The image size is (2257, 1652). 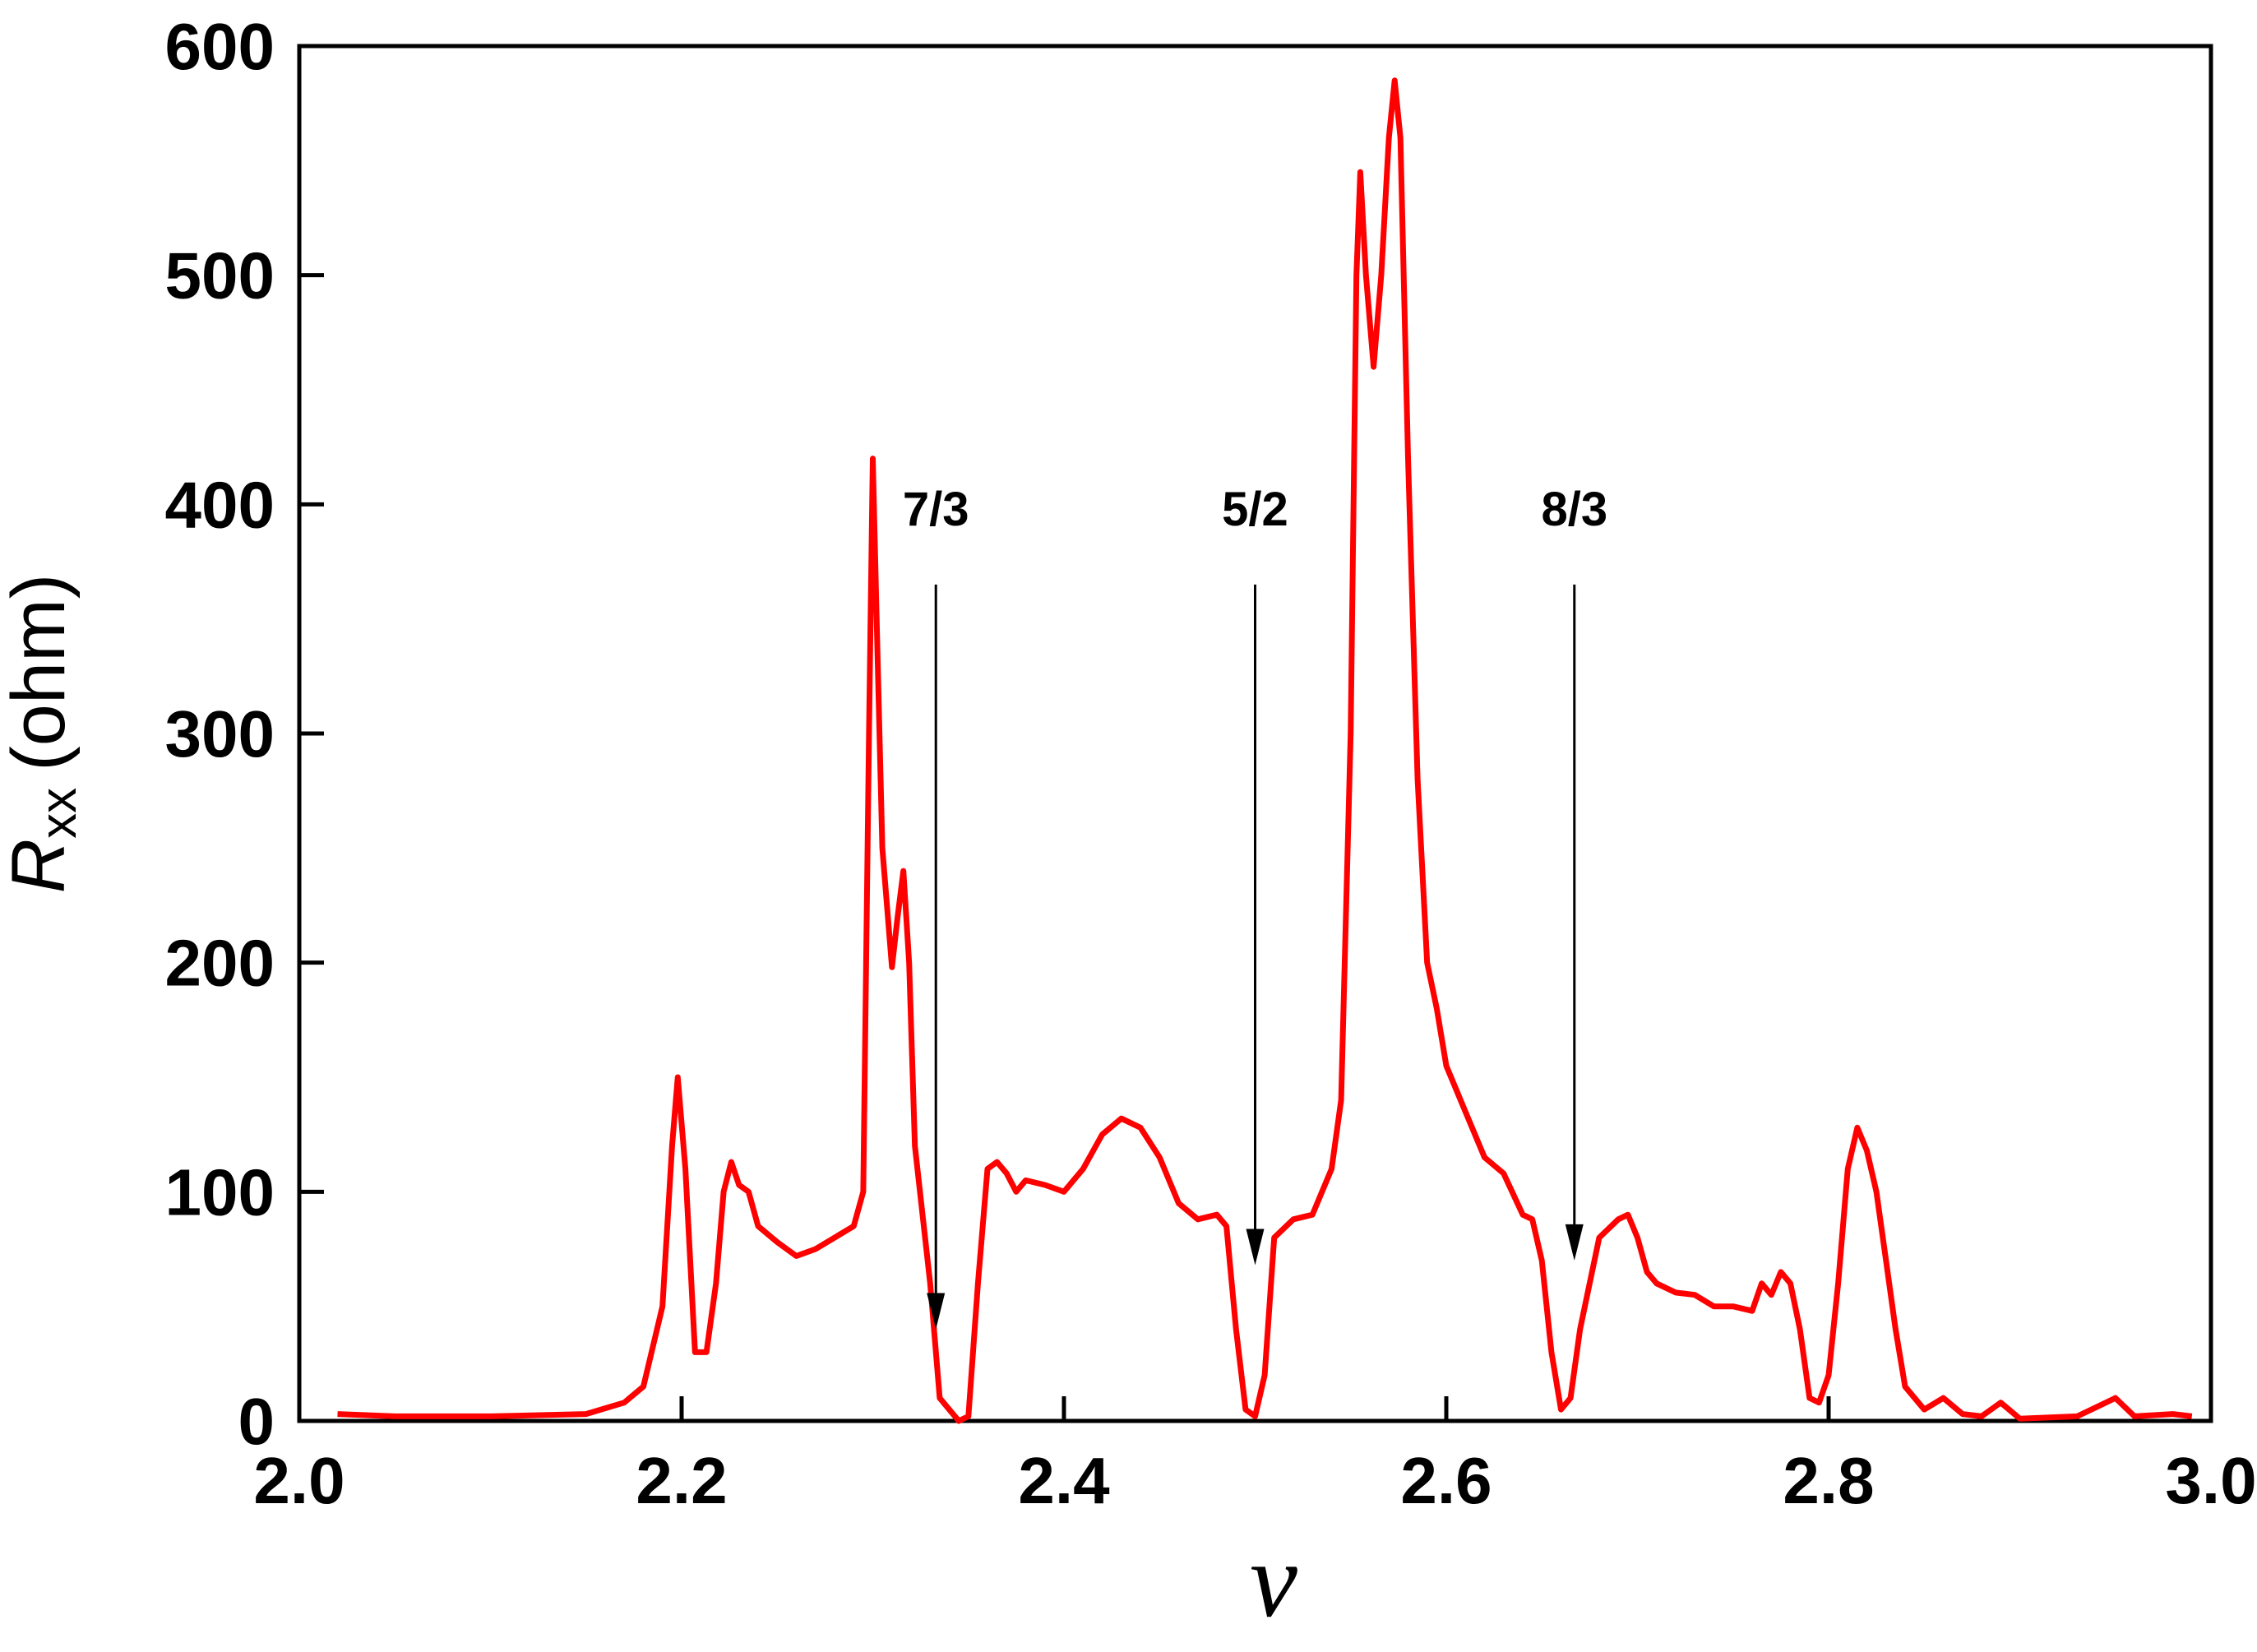 I want to click on x-axis-label: ν, so click(x=1273, y=1580).